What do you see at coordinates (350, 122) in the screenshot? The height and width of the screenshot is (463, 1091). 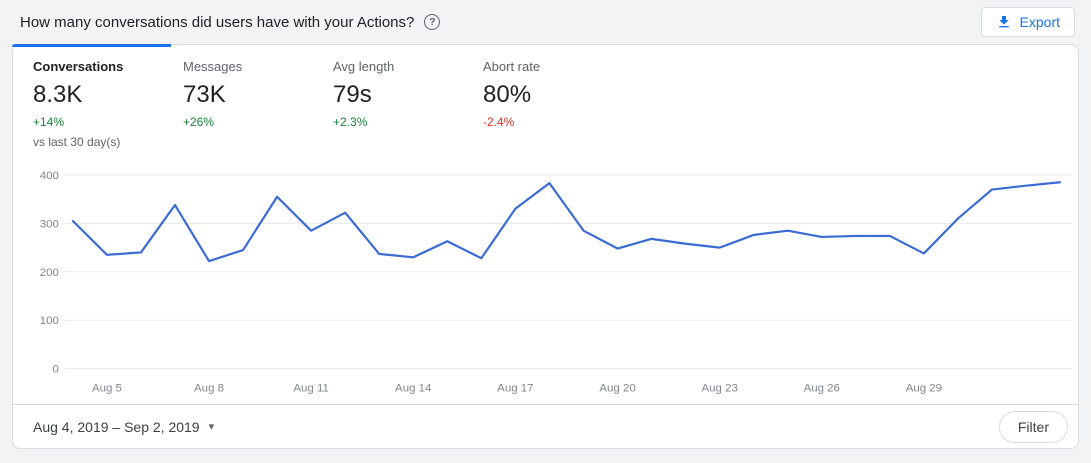 I see `metric-delta: +2.3%` at bounding box center [350, 122].